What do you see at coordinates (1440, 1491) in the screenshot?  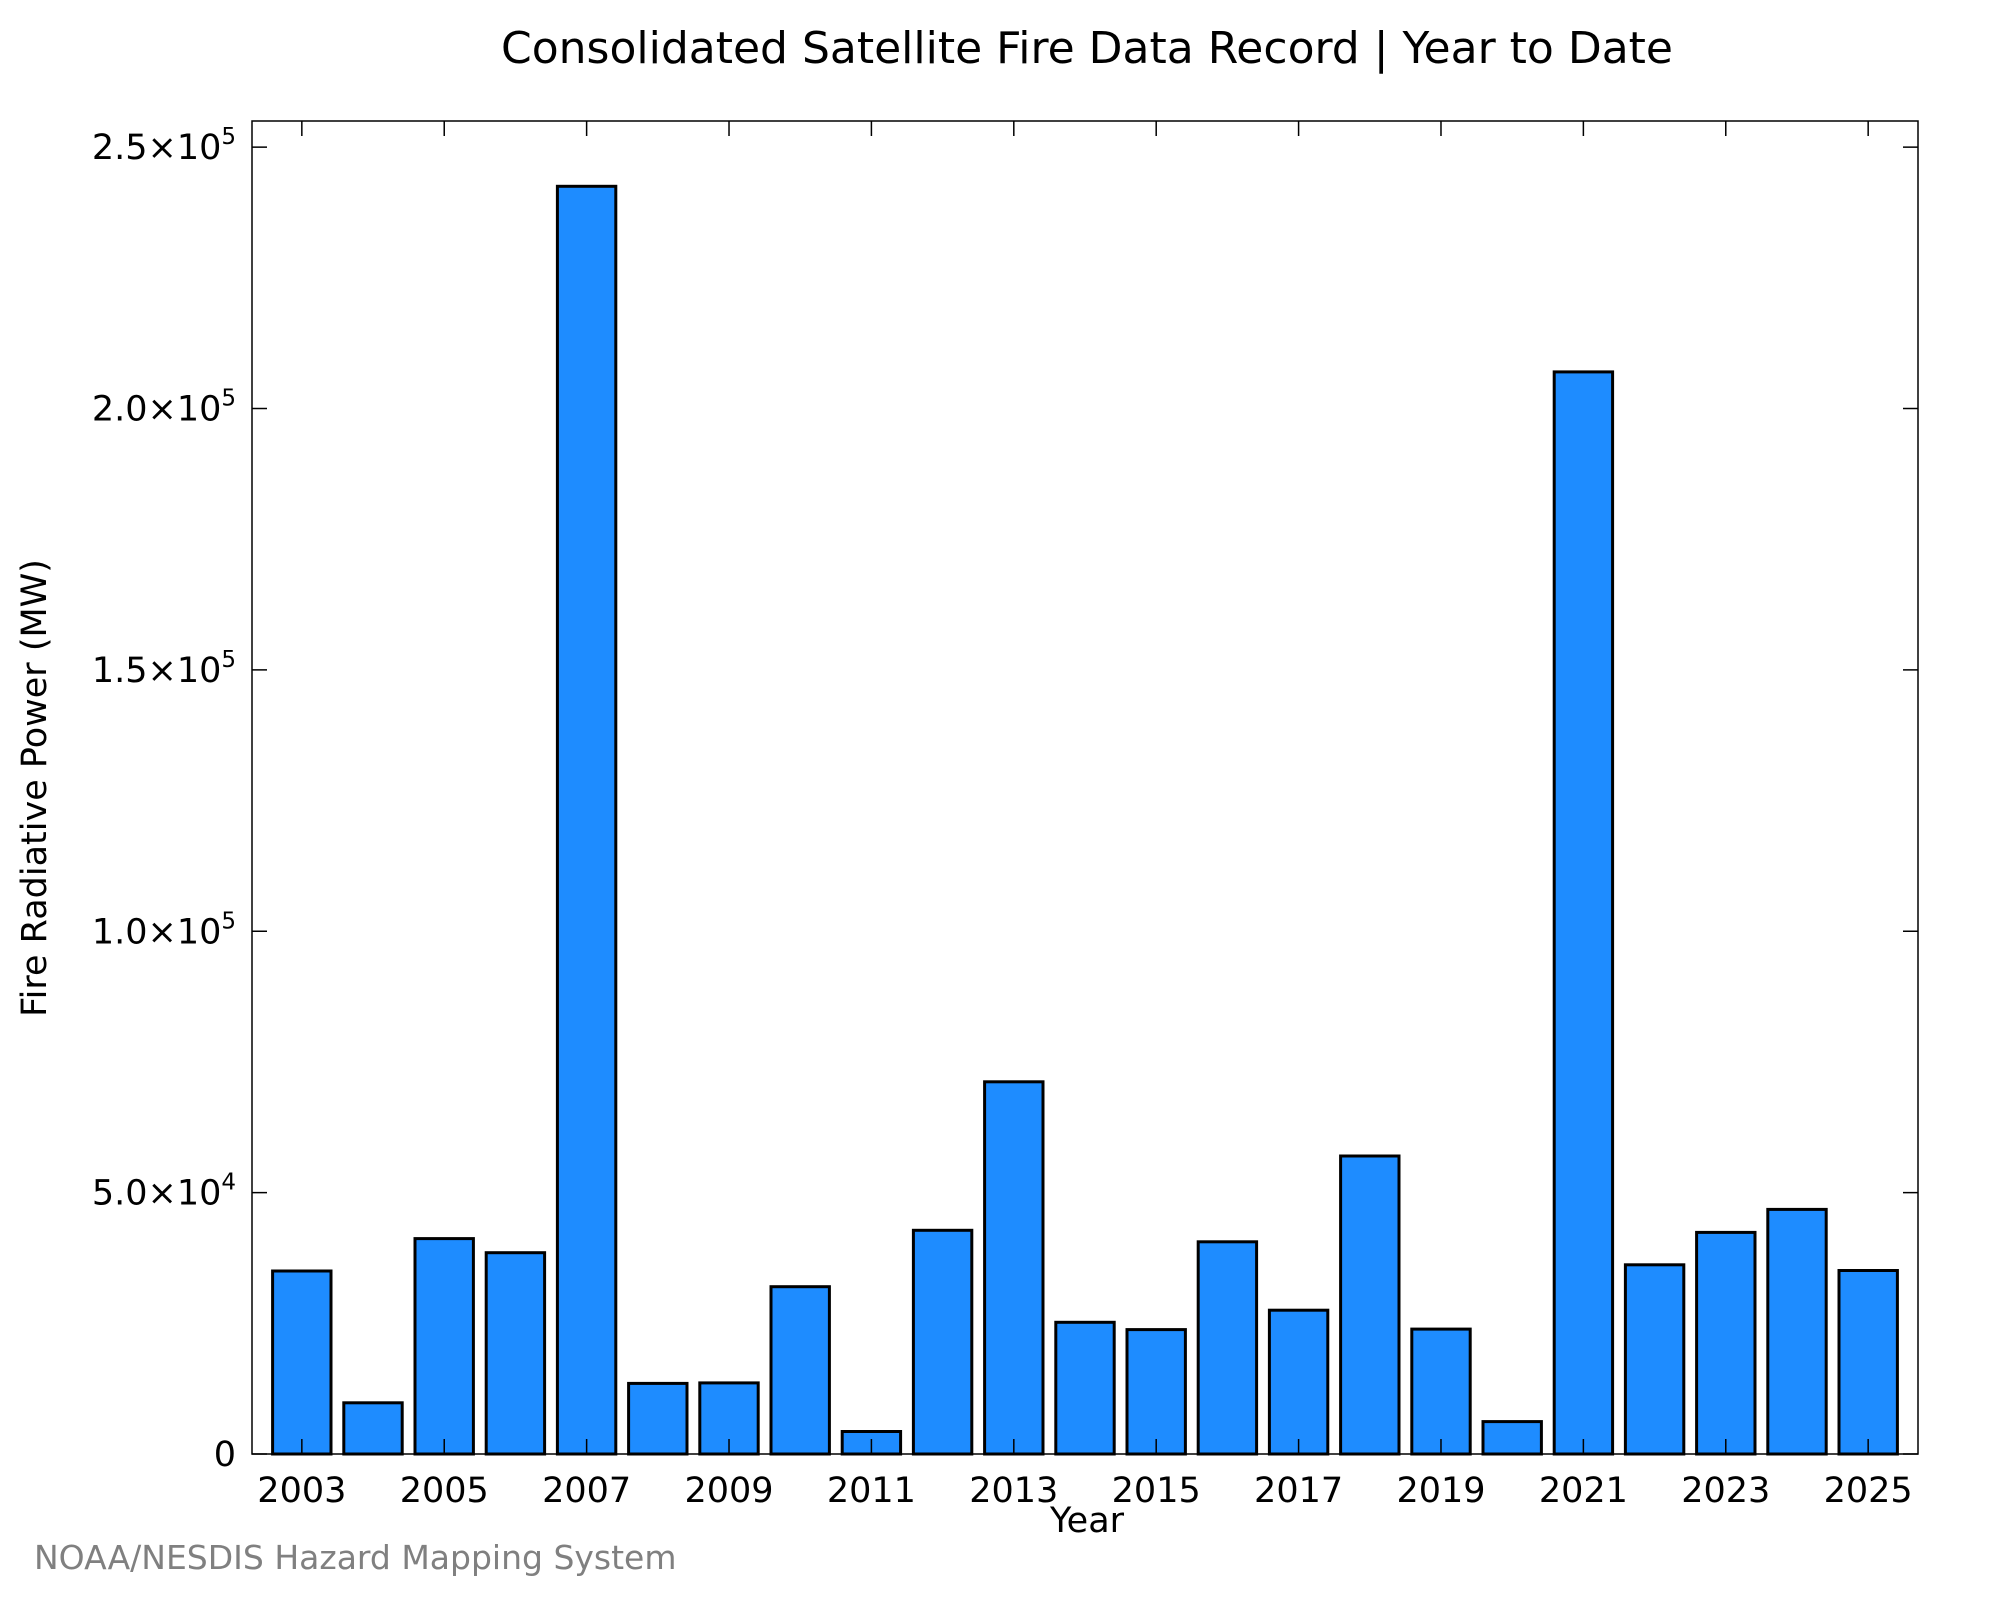 I see `x-tick-label: 2019` at bounding box center [1440, 1491].